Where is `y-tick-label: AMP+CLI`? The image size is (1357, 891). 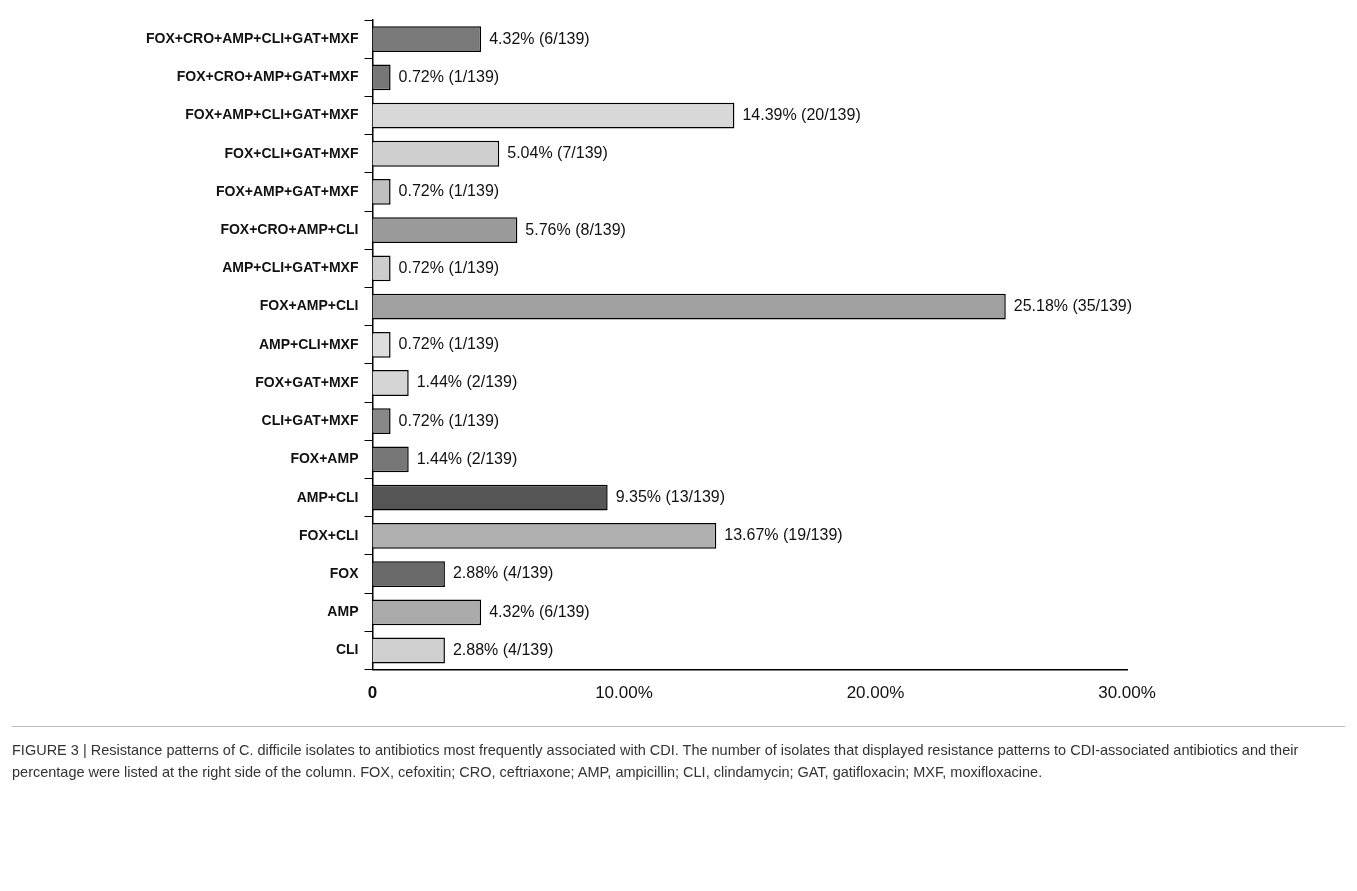
y-tick-label: AMP+CLI is located at coordinates (327, 496).